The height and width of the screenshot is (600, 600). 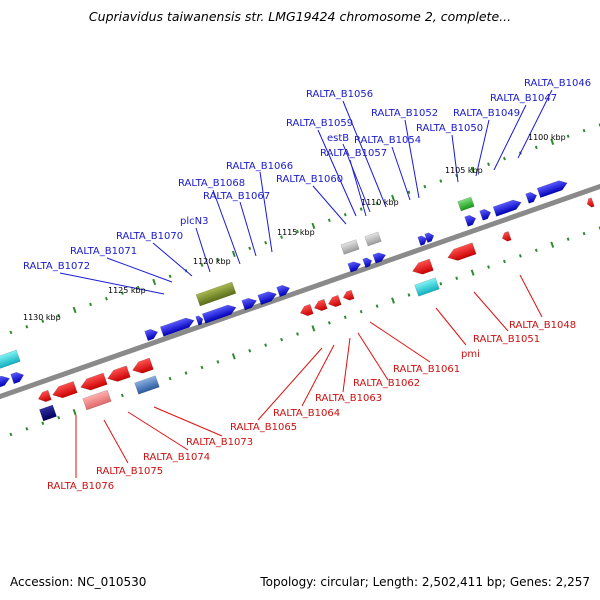 What do you see at coordinates (80, 486) in the screenshot?
I see `gene-label-ralta-b1076: RALTA_B1076` at bounding box center [80, 486].